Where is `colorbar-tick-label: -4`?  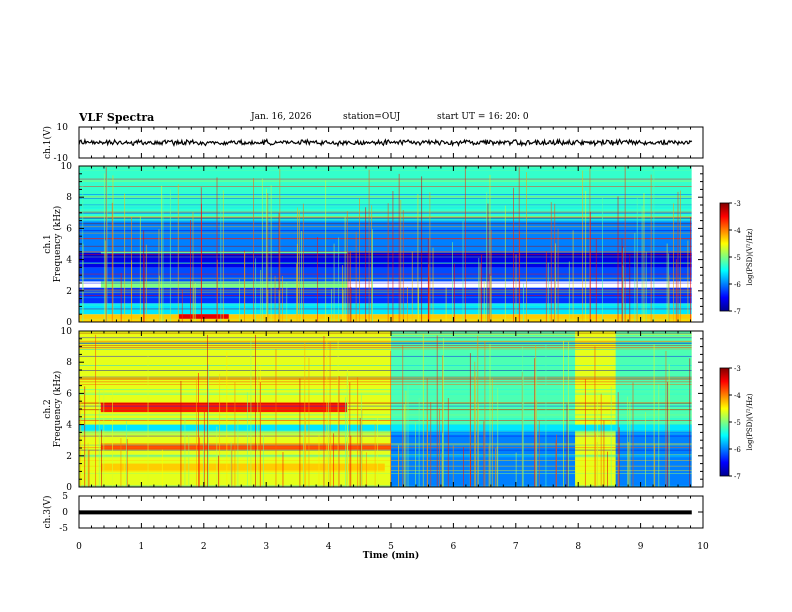 colorbar-tick-label: -4 is located at coordinates (737, 231).